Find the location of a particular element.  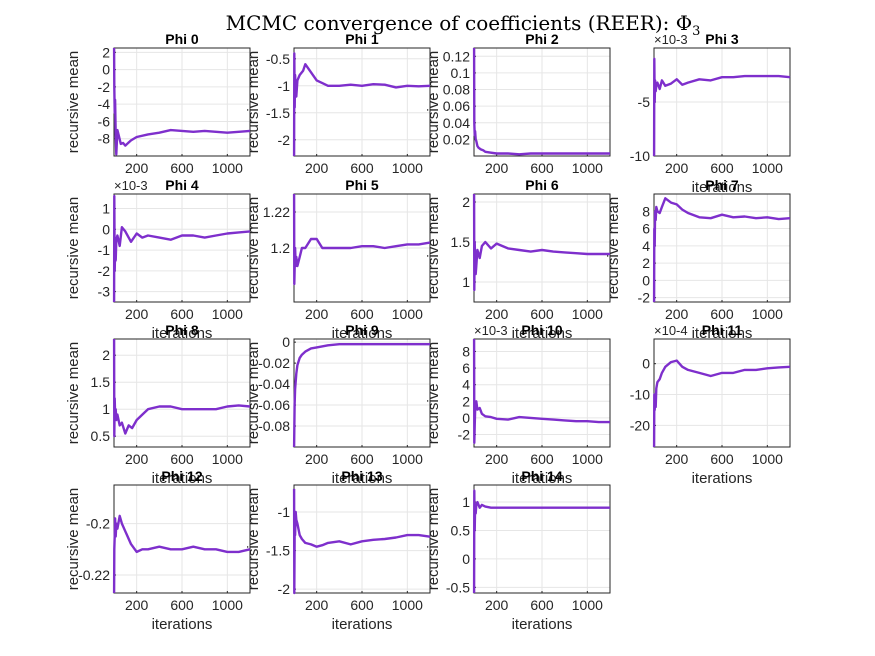

y-tick-label: -4 is located at coordinates (104, 104).